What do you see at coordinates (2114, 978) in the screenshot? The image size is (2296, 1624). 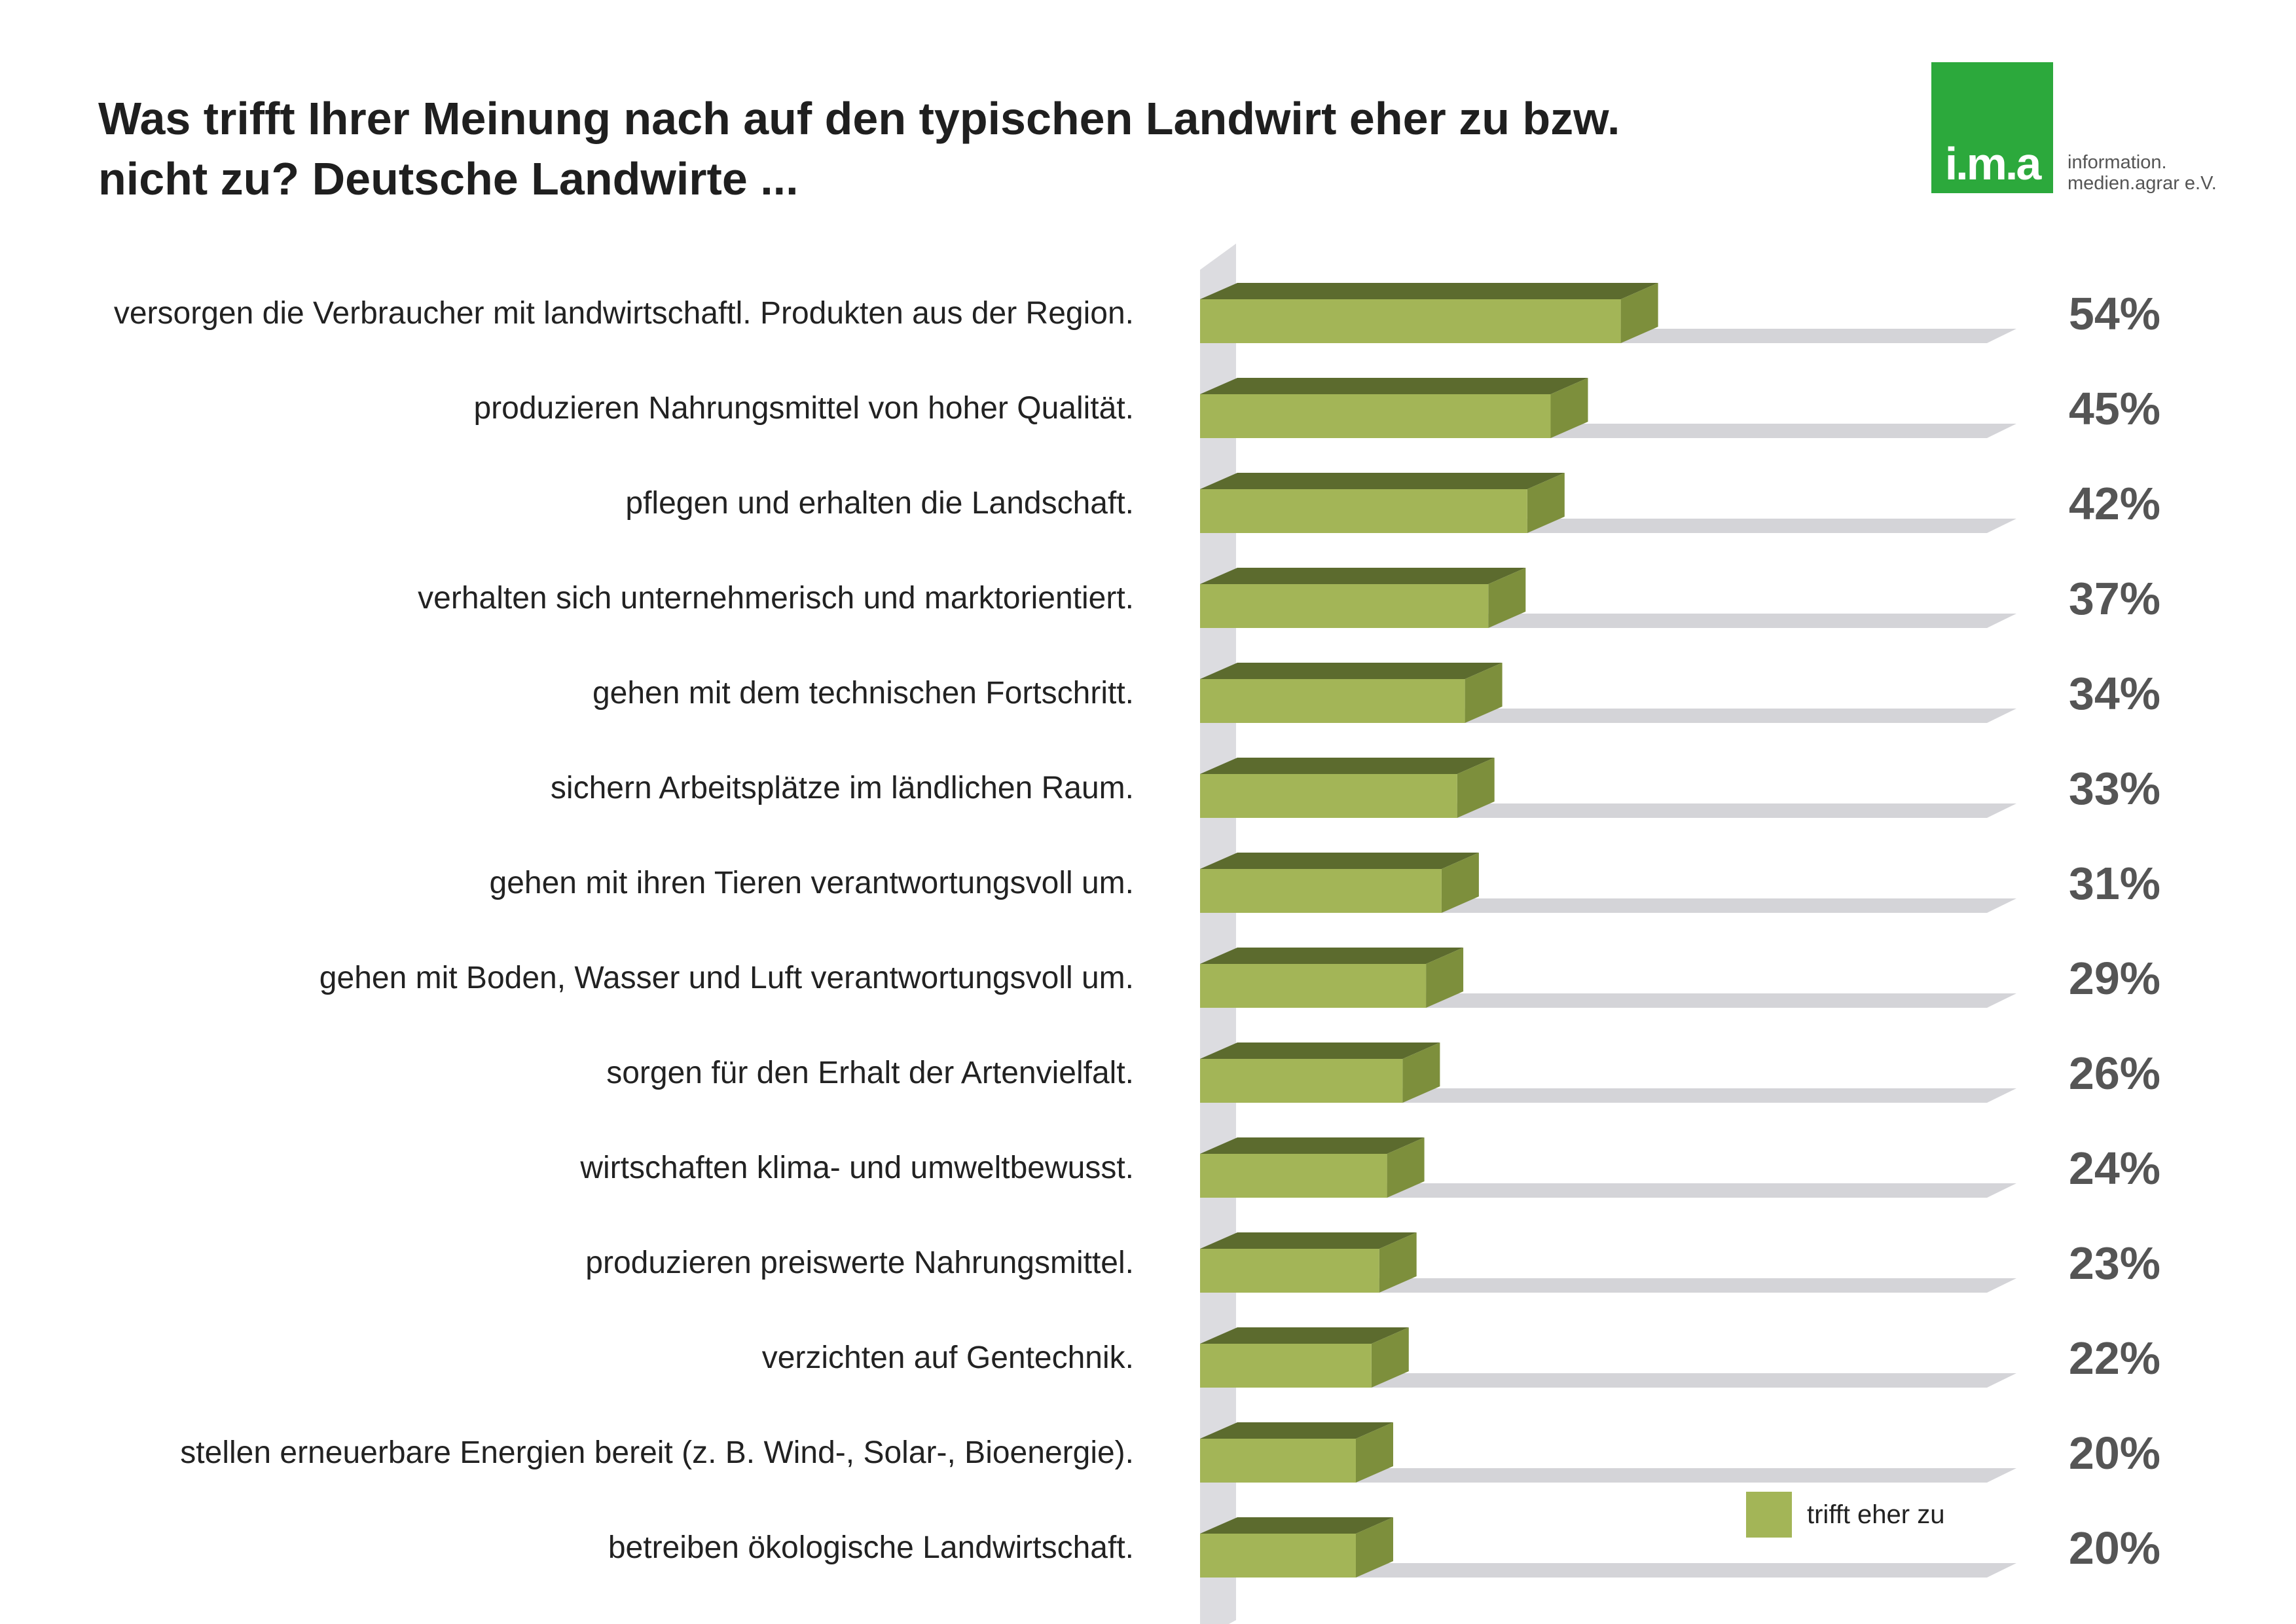 I see `value-label: 29%` at bounding box center [2114, 978].